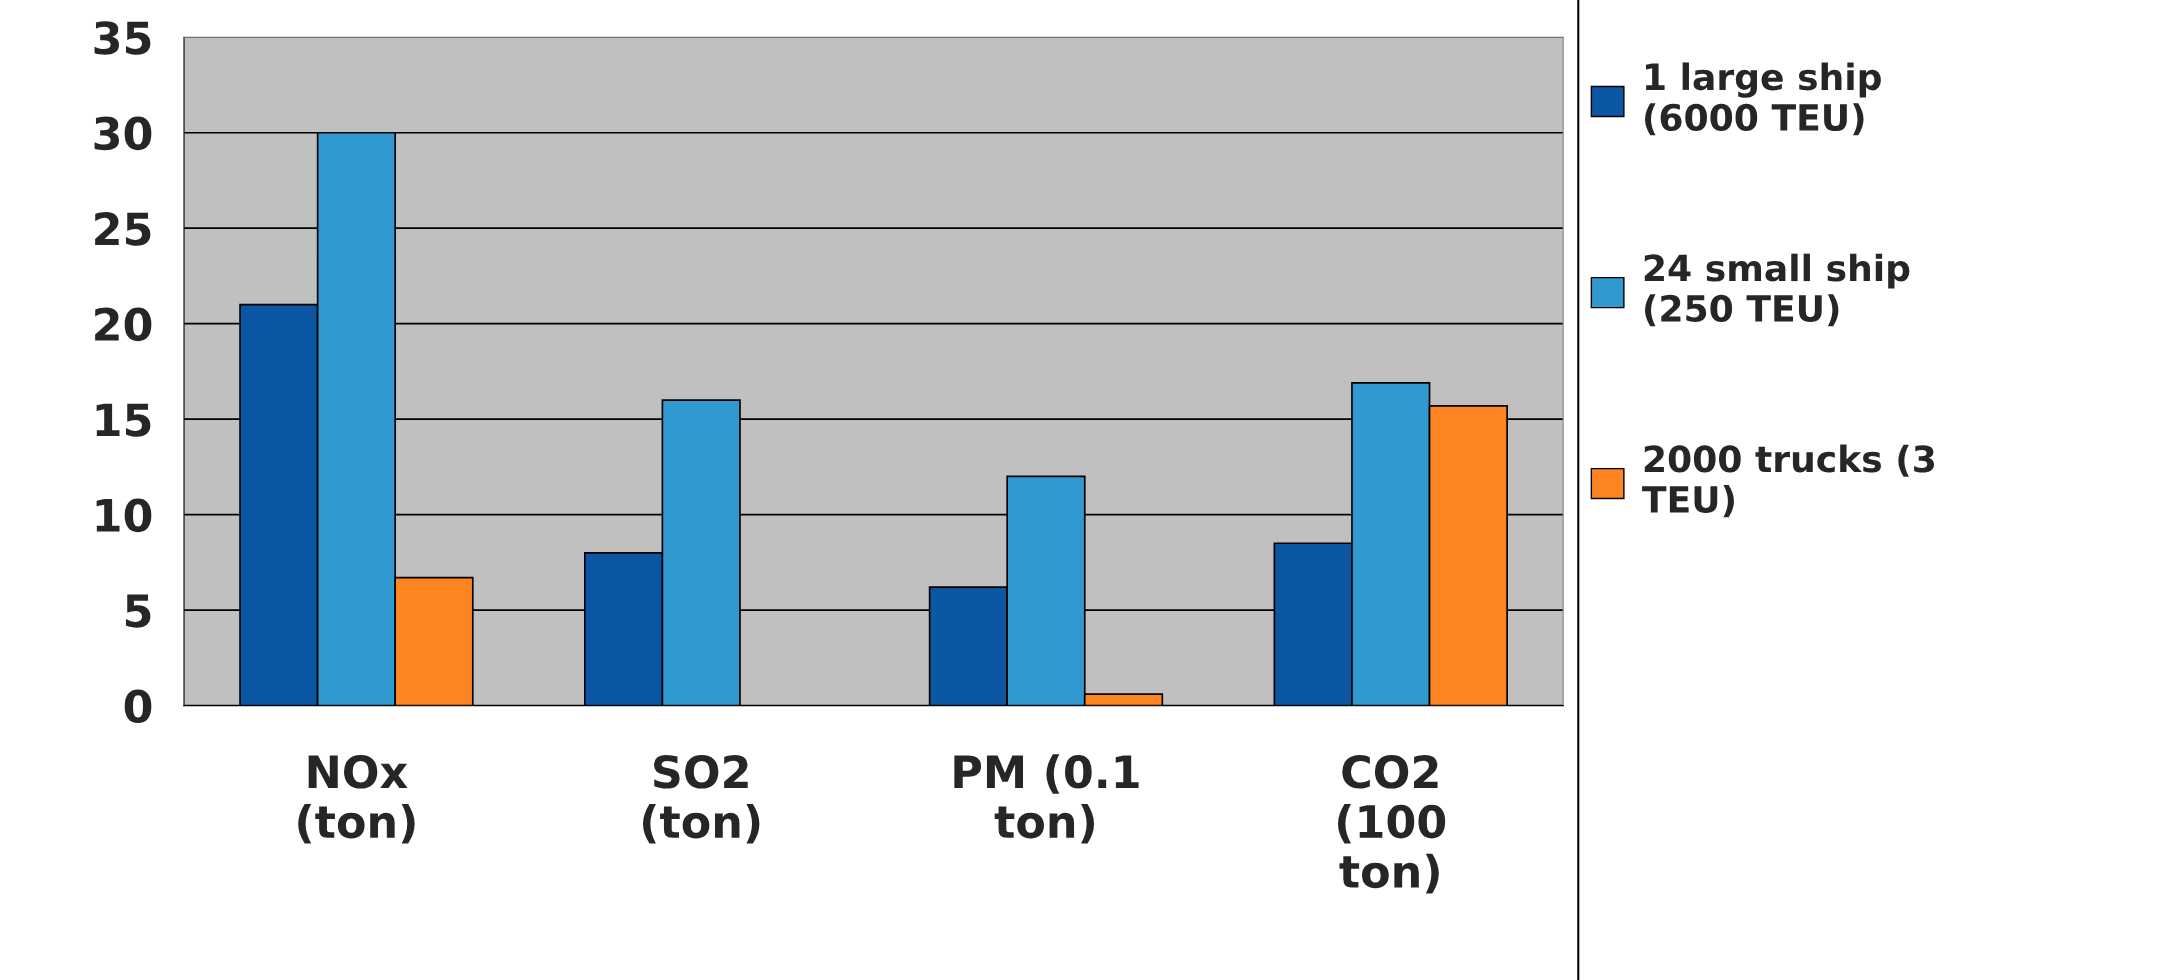 This screenshot has height=980, width=2165. I want to click on y-tick-label: 25, so click(123, 229).